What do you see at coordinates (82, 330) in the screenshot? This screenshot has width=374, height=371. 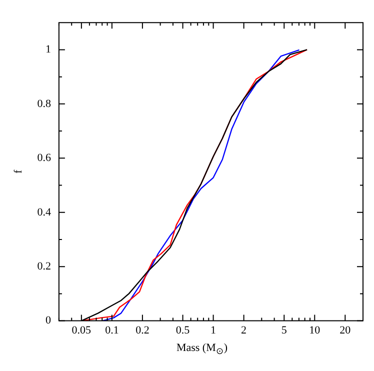 I see `x-tick-label: 0.05` at bounding box center [82, 330].